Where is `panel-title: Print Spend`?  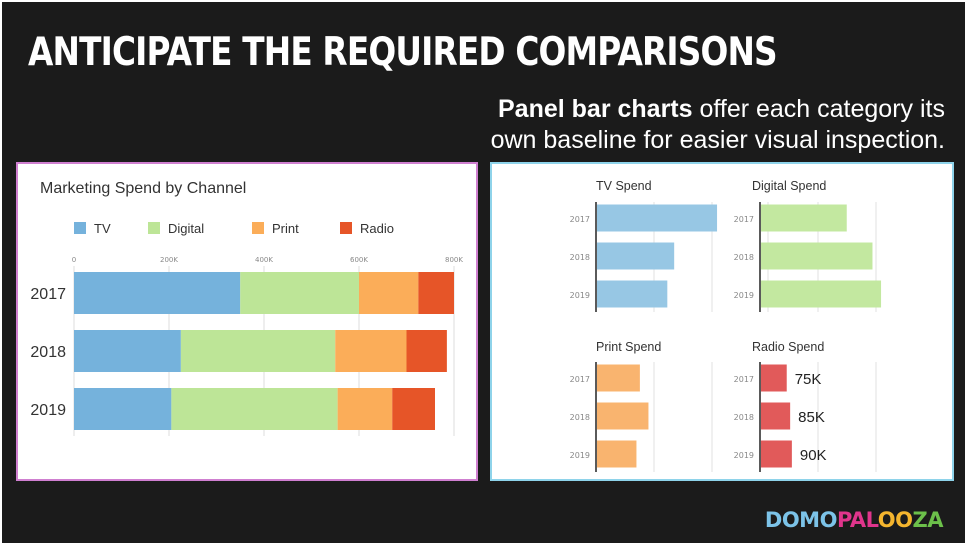 panel-title: Print Spend is located at coordinates (628, 347).